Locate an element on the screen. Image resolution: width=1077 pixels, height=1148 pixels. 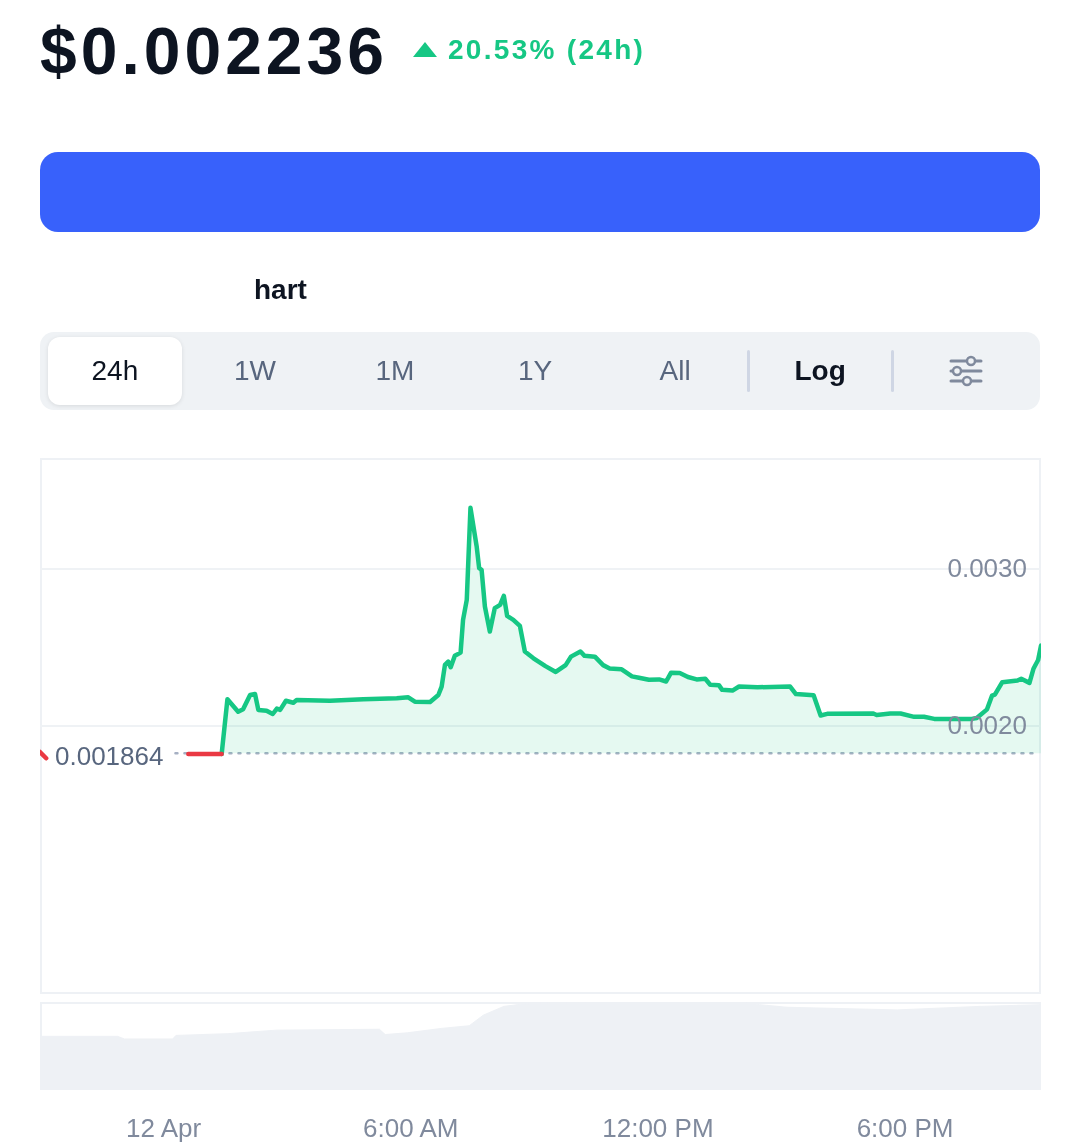
x-tick-label: 12:00 PM is located at coordinates (658, 1127).